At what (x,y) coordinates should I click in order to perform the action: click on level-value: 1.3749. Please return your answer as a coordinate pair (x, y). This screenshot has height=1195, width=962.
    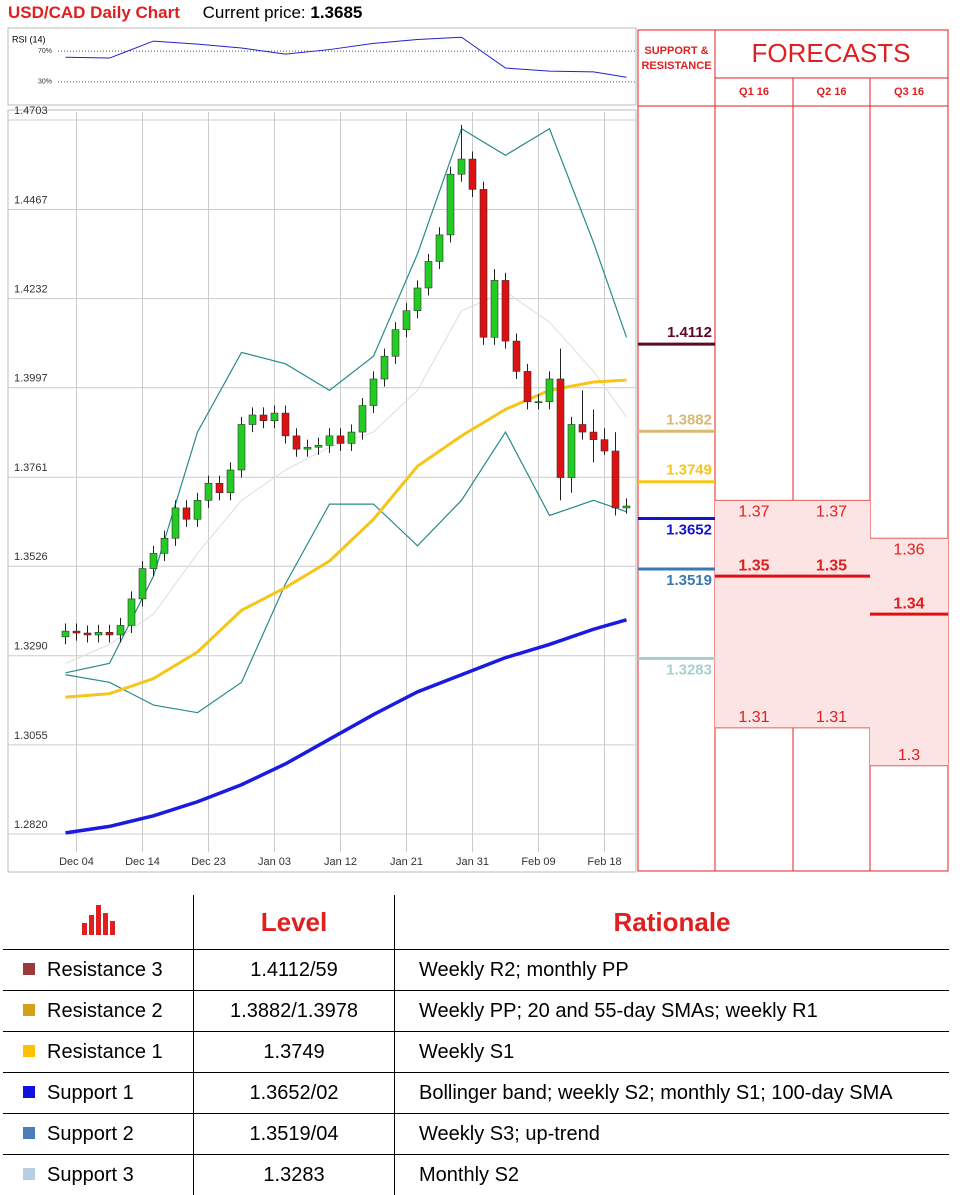
    Looking at the image, I should click on (294, 1052).